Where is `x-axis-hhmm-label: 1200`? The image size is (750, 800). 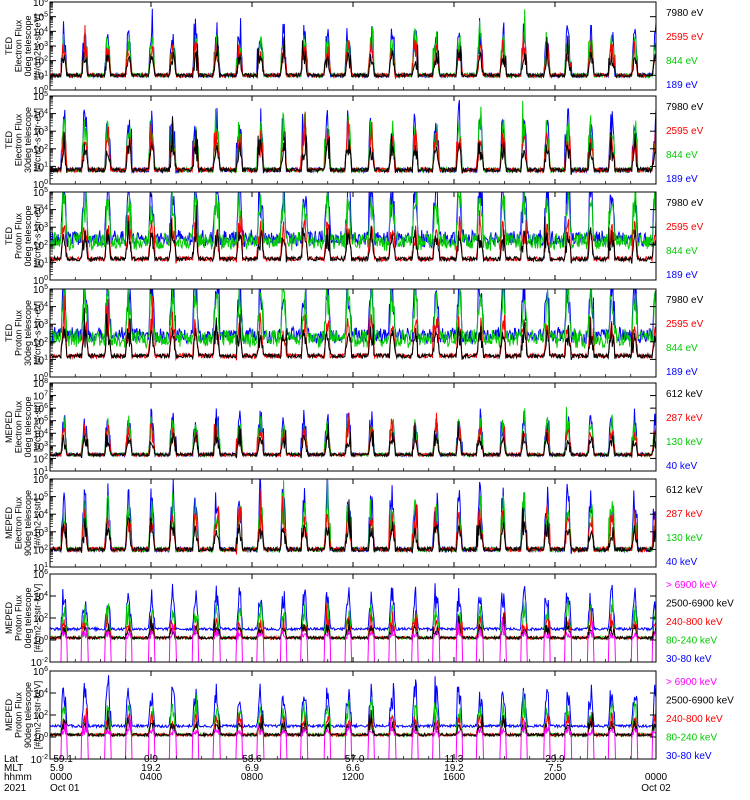 x-axis-hhmm-label: 1200 is located at coordinates (353, 777).